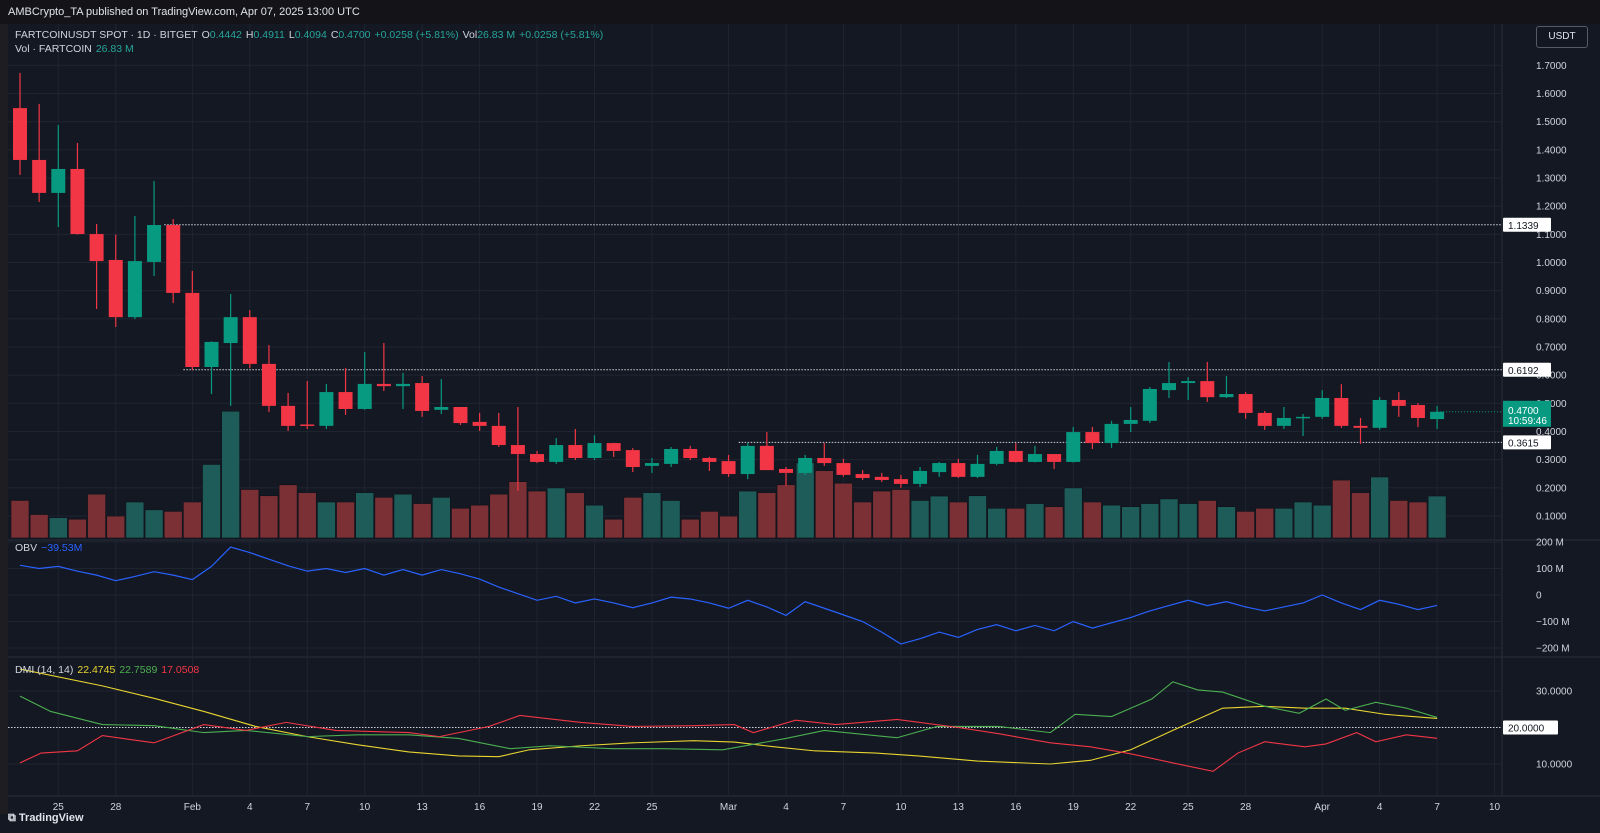 The image size is (1600, 833). I want to click on date-tick-label: 7, so click(844, 807).